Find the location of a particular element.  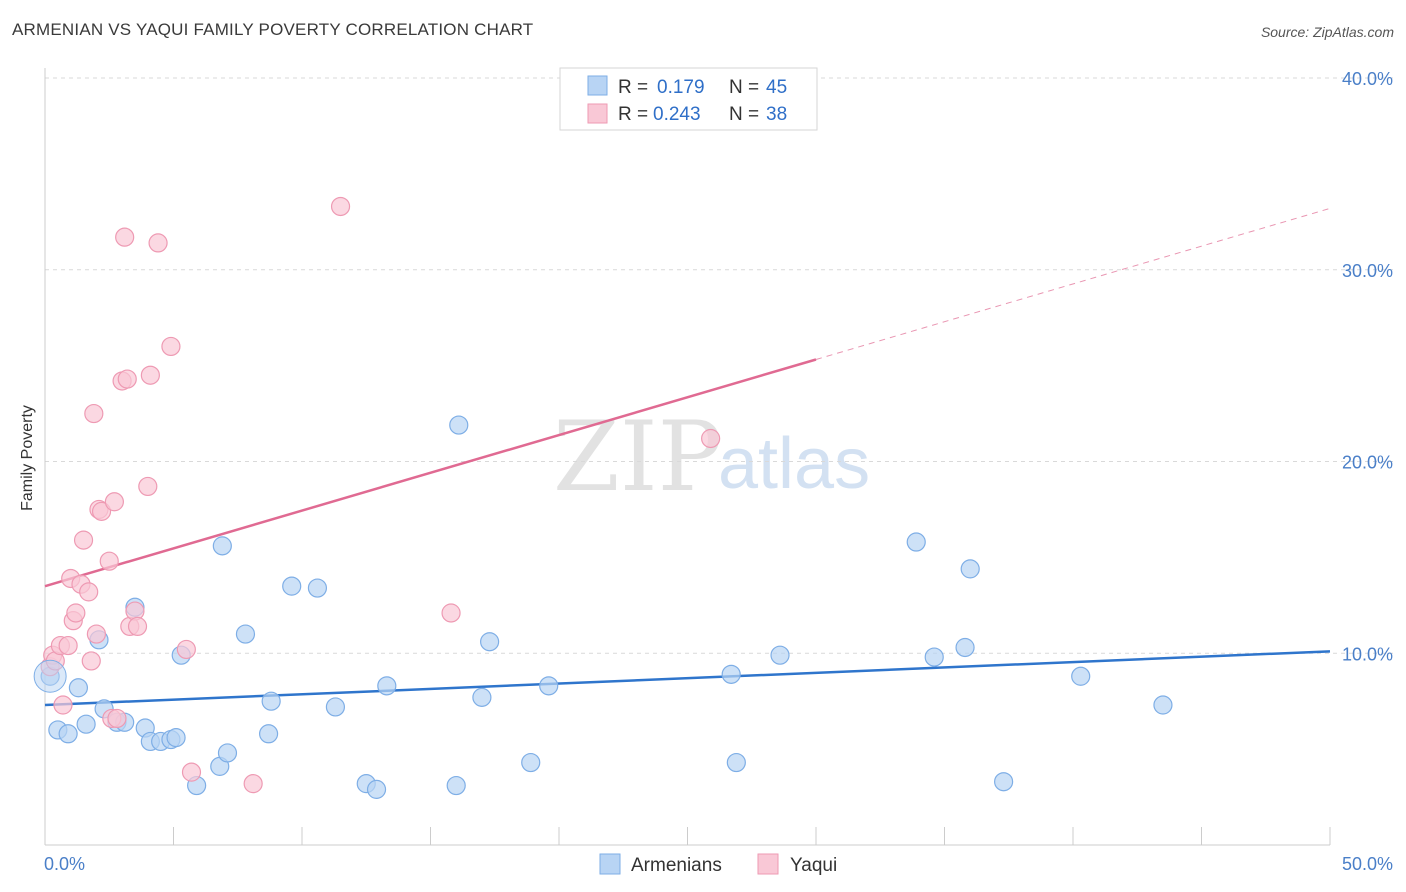

series-label-armenians: Armenians is located at coordinates (676, 865).